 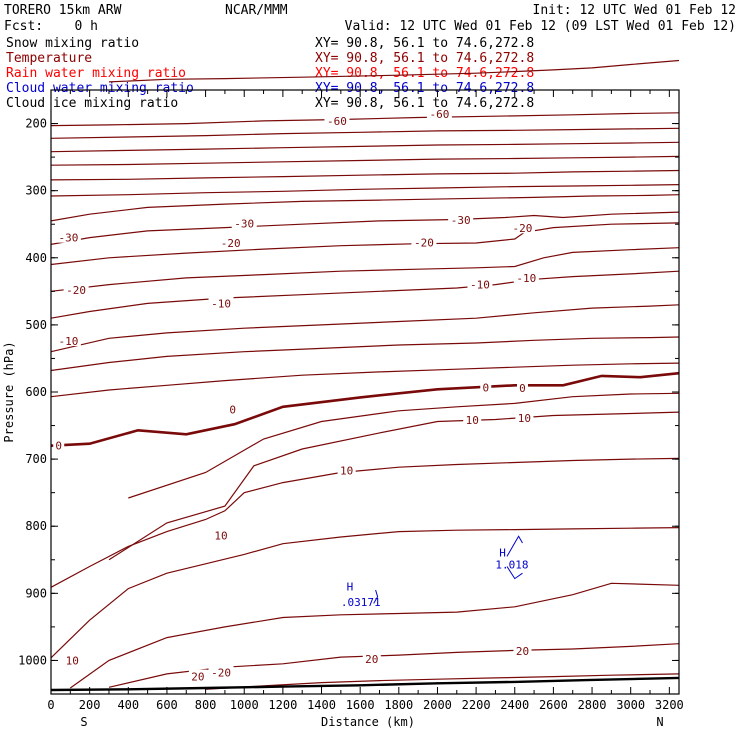 What do you see at coordinates (321, 705) in the screenshot?
I see `x-tick-label: 1400` at bounding box center [321, 705].